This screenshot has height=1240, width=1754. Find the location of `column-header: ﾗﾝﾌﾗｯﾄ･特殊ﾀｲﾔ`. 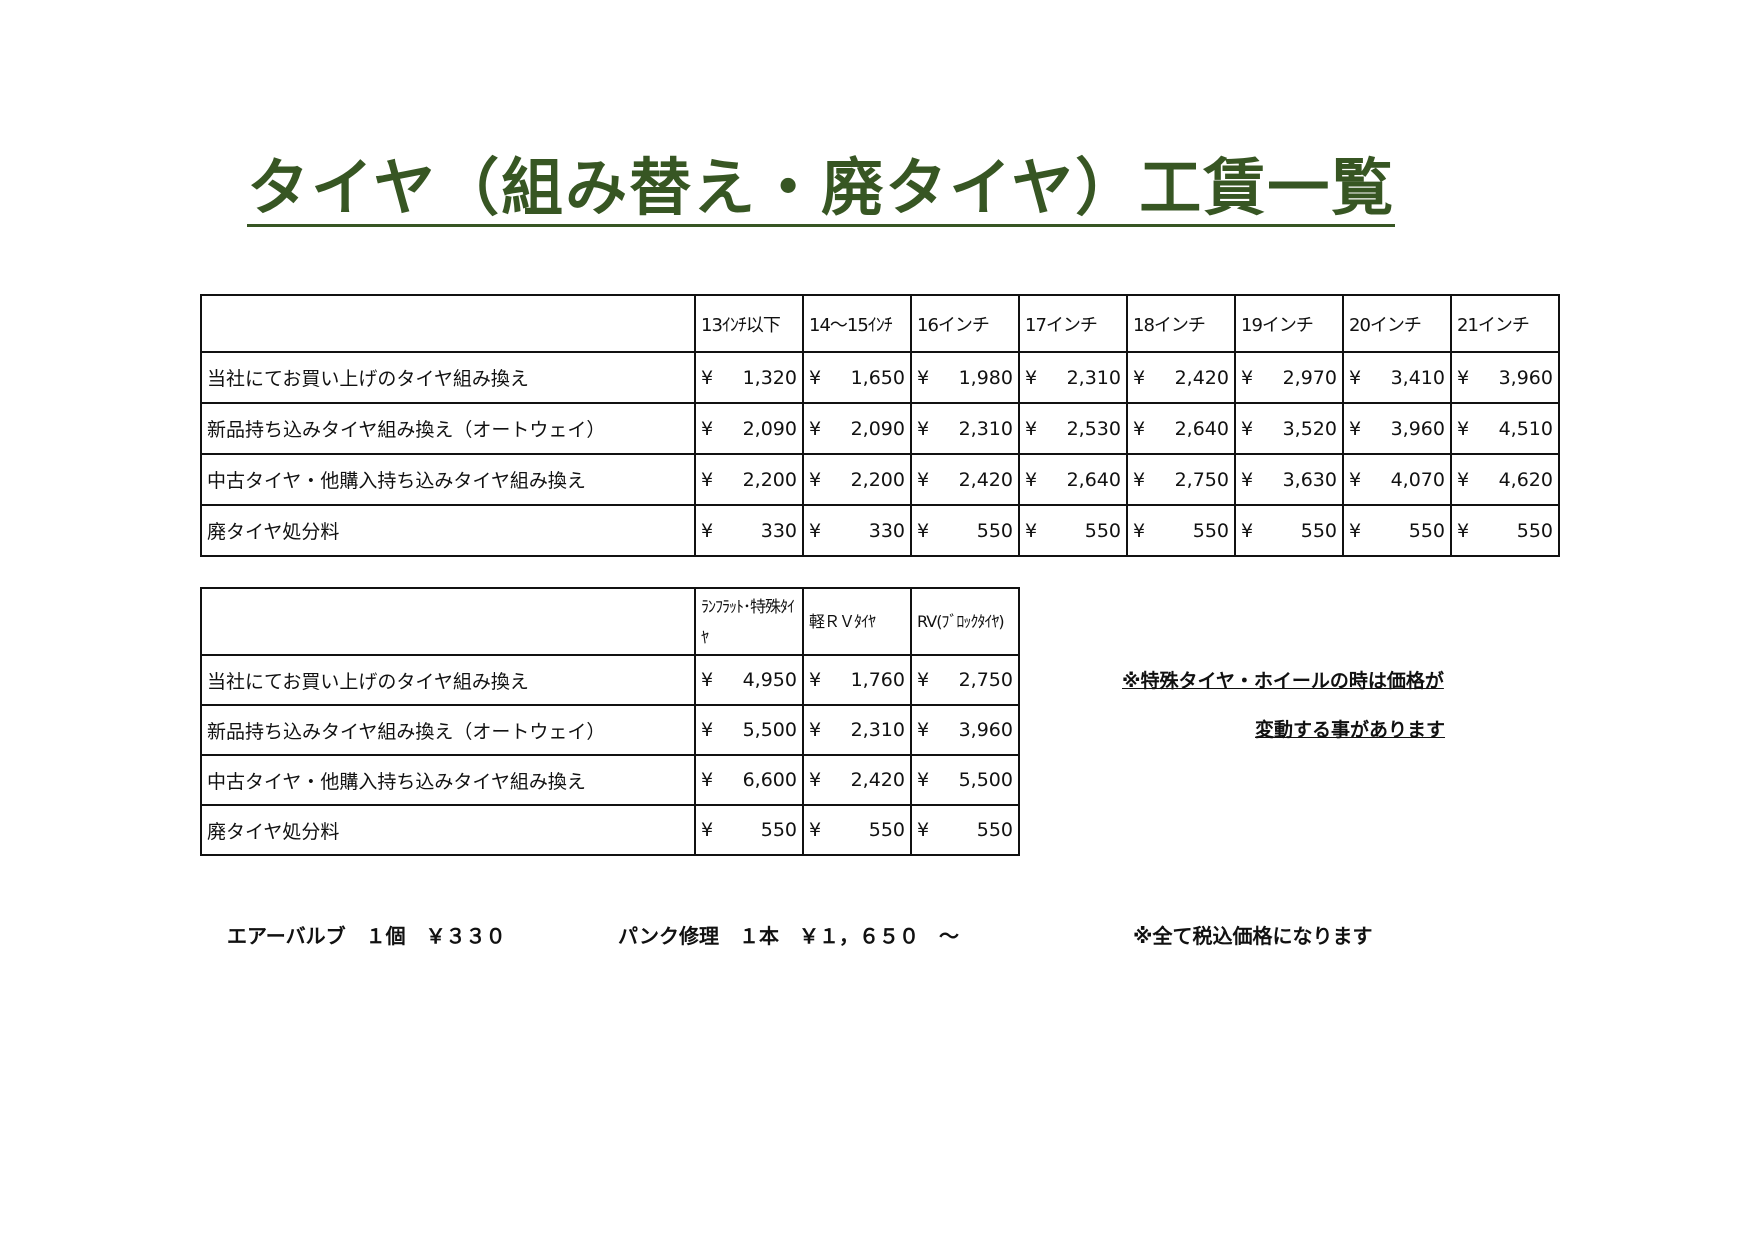

column-header: ﾗﾝﾌﾗｯﾄ･特殊ﾀｲﾔ is located at coordinates (749, 621).